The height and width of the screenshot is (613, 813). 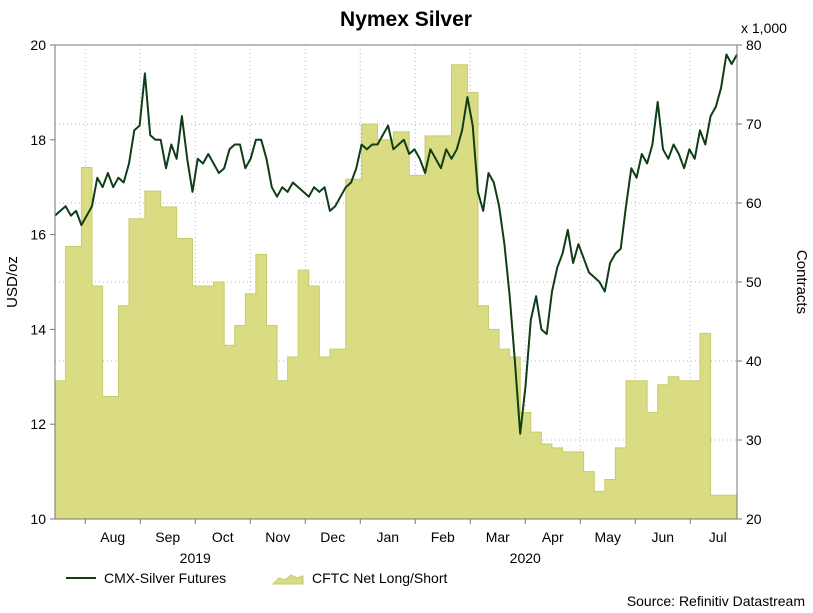 I want to click on right-axis-tick-label: 30, so click(x=754, y=440).